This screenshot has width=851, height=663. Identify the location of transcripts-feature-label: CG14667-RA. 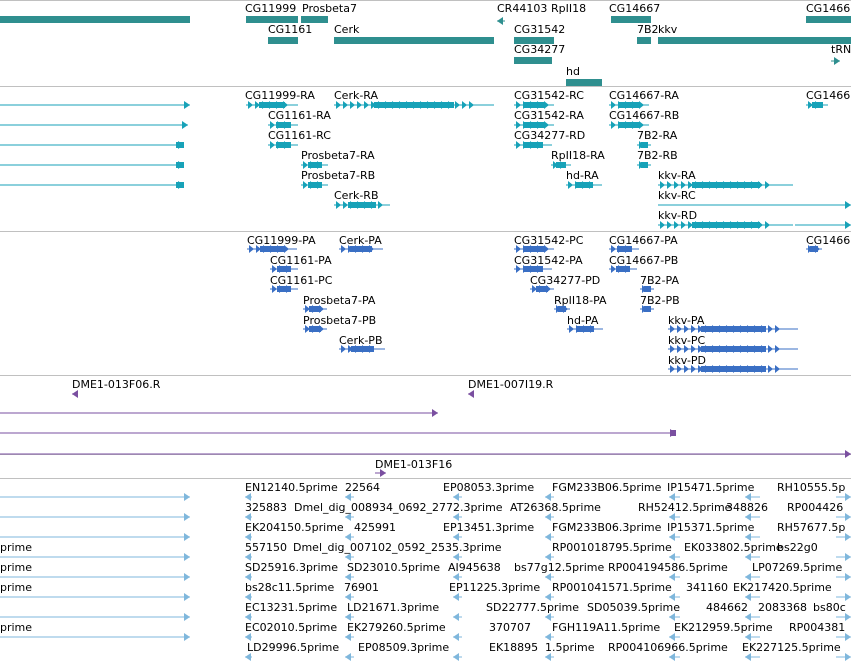
(644, 95).